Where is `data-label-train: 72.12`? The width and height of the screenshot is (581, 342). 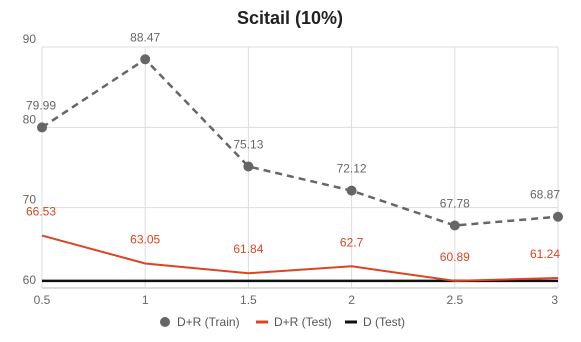
data-label-train: 72.12 is located at coordinates (352, 169).